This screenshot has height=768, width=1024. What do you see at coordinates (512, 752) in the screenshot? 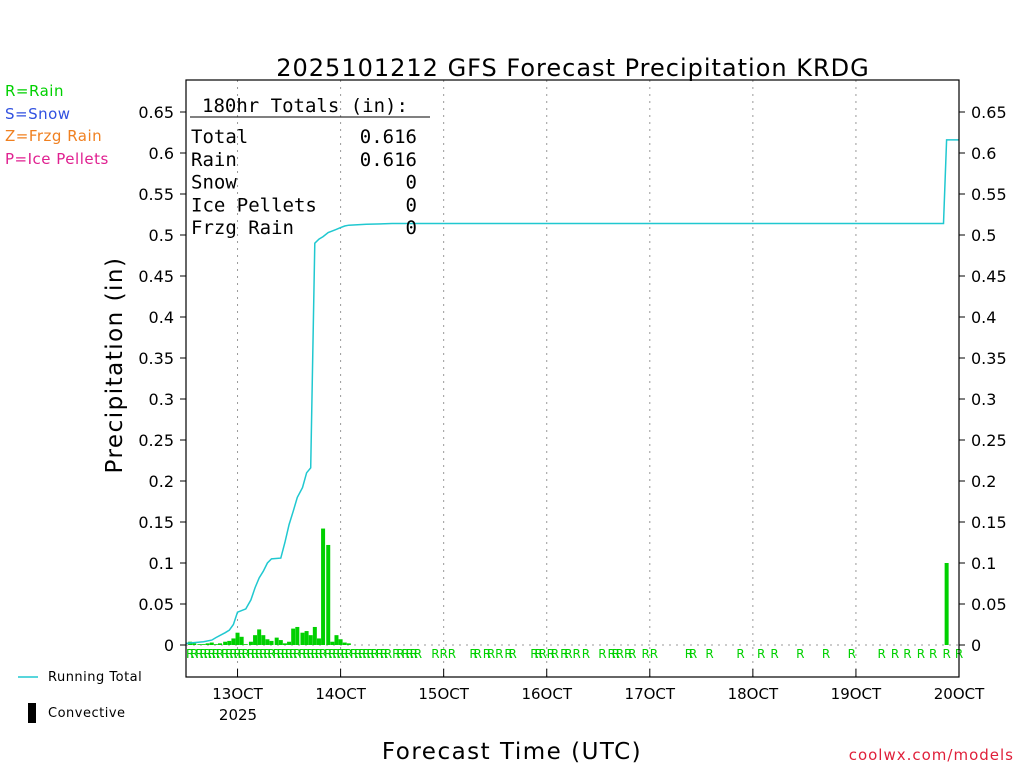
I see `x-axis-label: Forecast Time (UTC)` at bounding box center [512, 752].